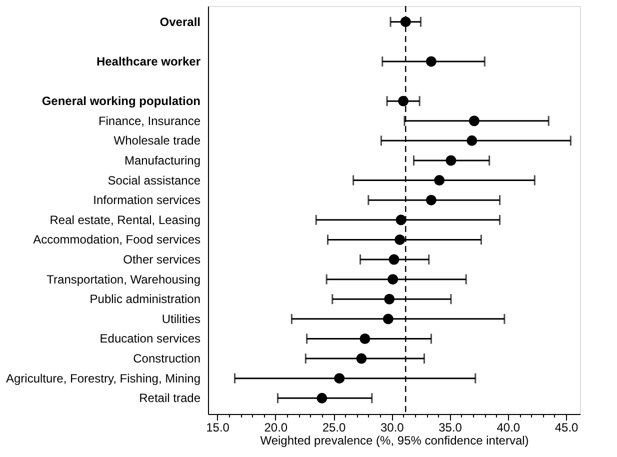  What do you see at coordinates (150, 339) in the screenshot?
I see `y-tick-label: Education services` at bounding box center [150, 339].